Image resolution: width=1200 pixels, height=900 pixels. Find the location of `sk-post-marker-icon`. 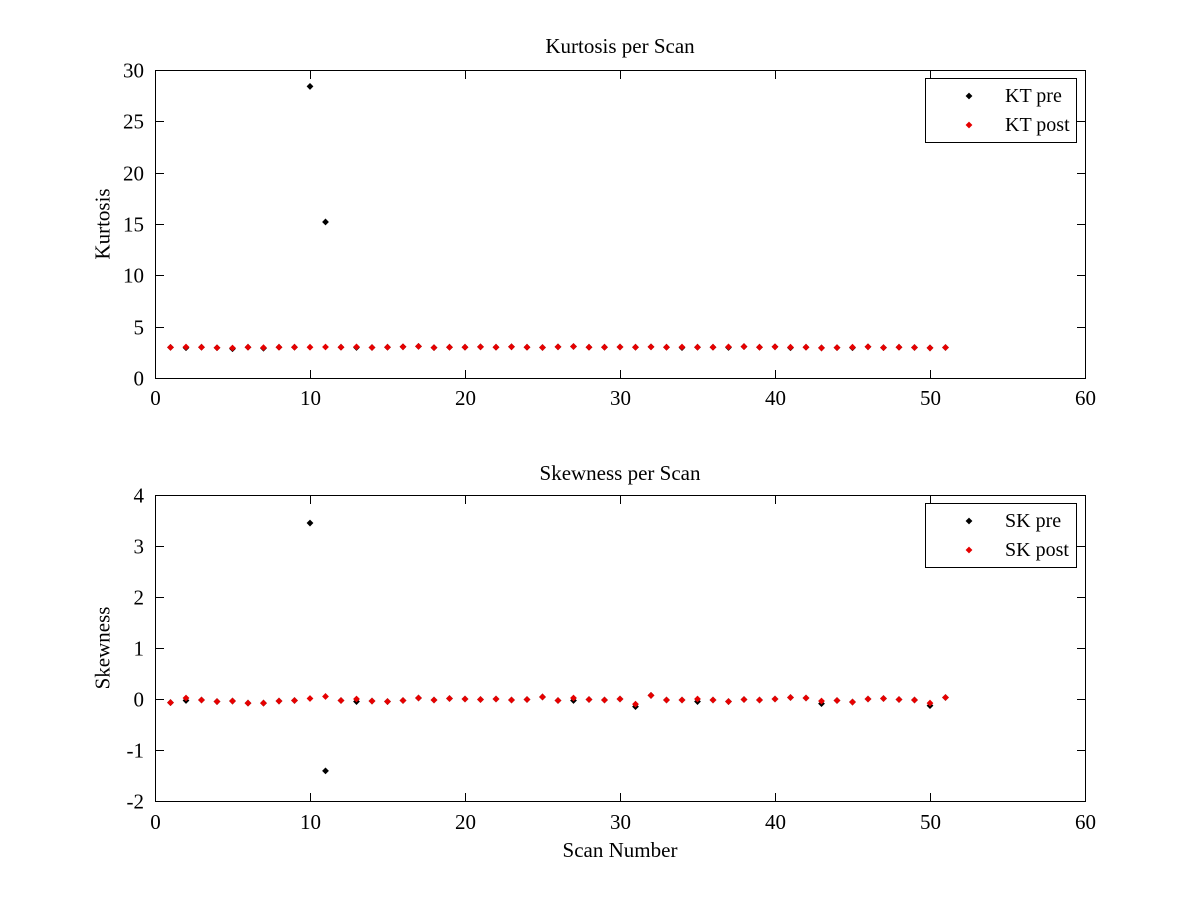

sk-post-marker-icon is located at coordinates (969, 550).